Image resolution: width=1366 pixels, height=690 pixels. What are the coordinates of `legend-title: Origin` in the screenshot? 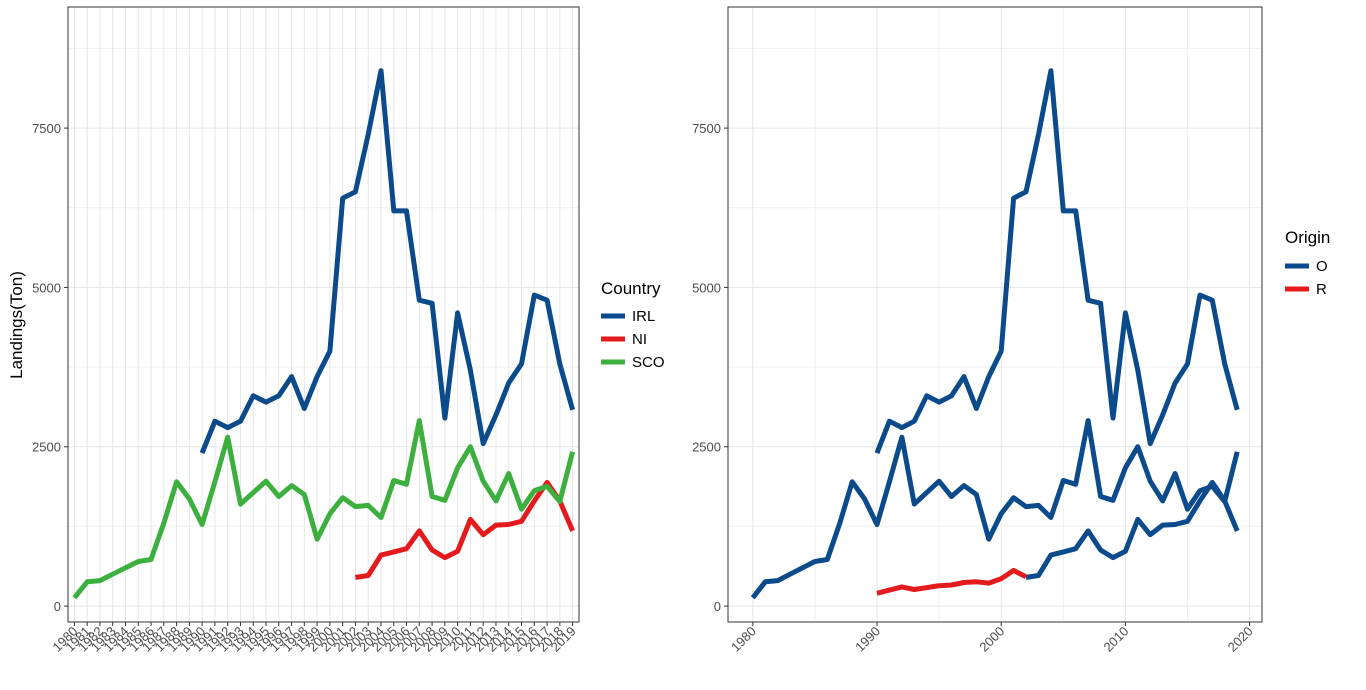 It's located at (1307, 237).